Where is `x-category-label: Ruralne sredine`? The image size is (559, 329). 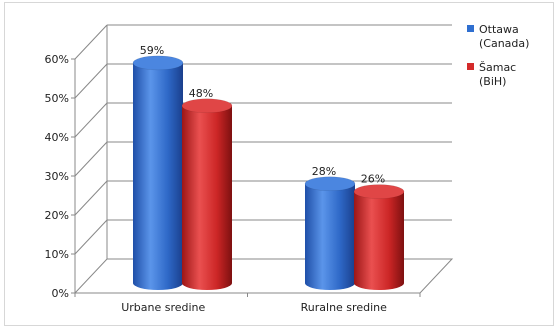
x-category-label: Ruralne sredine is located at coordinates (344, 307).